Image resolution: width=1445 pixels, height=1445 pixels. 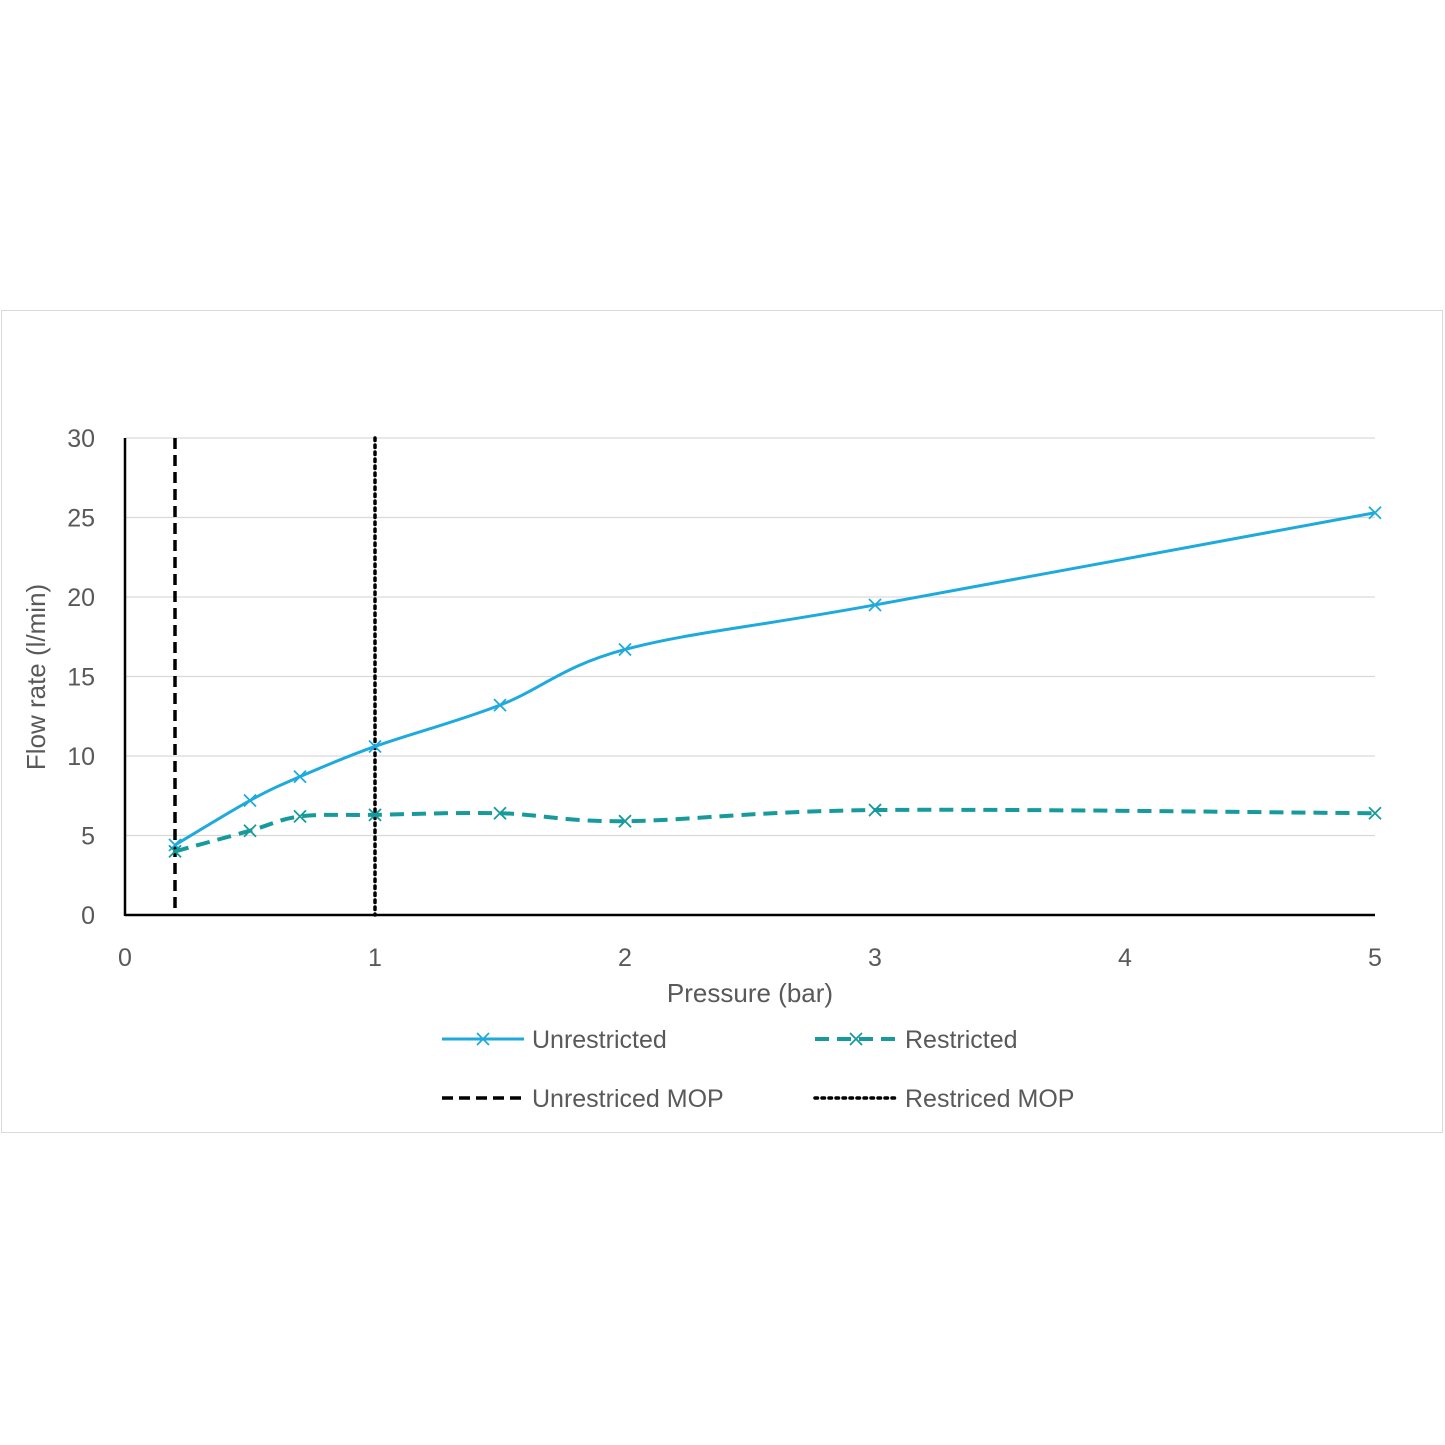 I want to click on legend-label: Restriced MOP, so click(x=989, y=1099).